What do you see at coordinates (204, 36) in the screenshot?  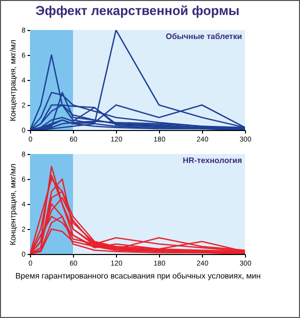 I see `annotation: Обычные таблетки` at bounding box center [204, 36].